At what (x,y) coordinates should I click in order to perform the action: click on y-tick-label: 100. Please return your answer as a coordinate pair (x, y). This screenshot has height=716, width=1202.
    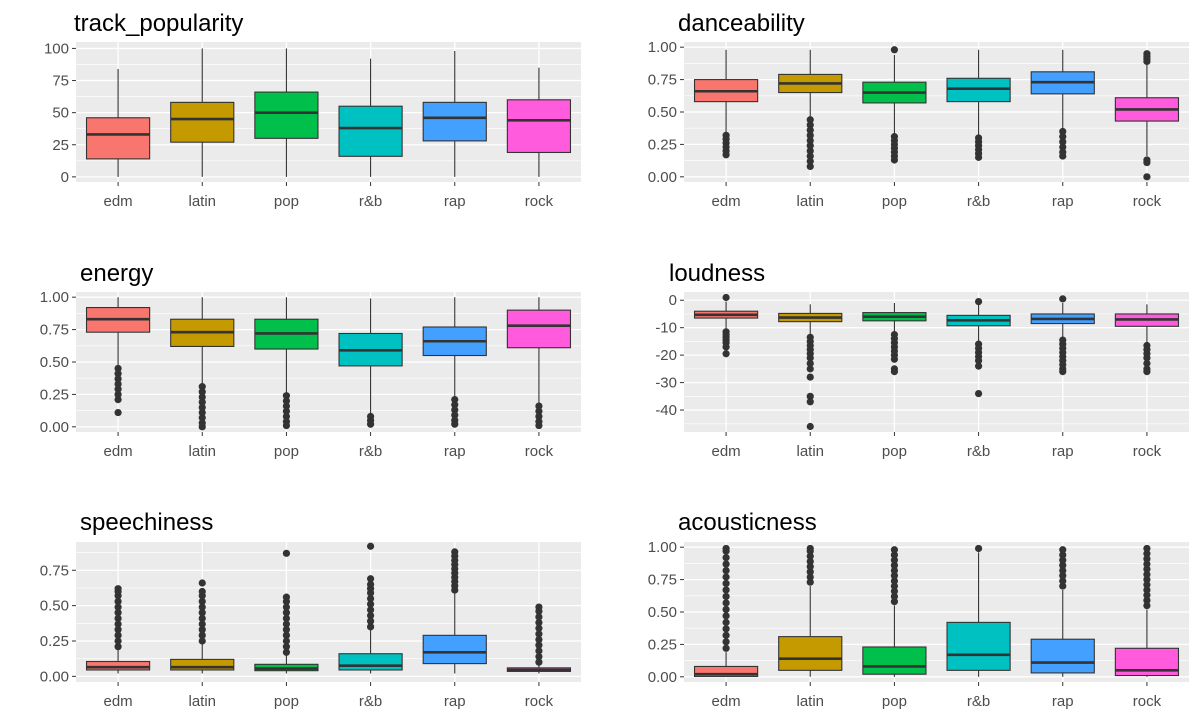
    Looking at the image, I should click on (56, 48).